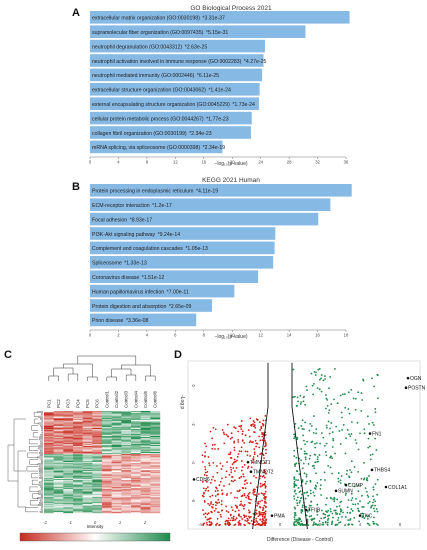  I want to click on panel-letter-a: A, so click(76, 13).